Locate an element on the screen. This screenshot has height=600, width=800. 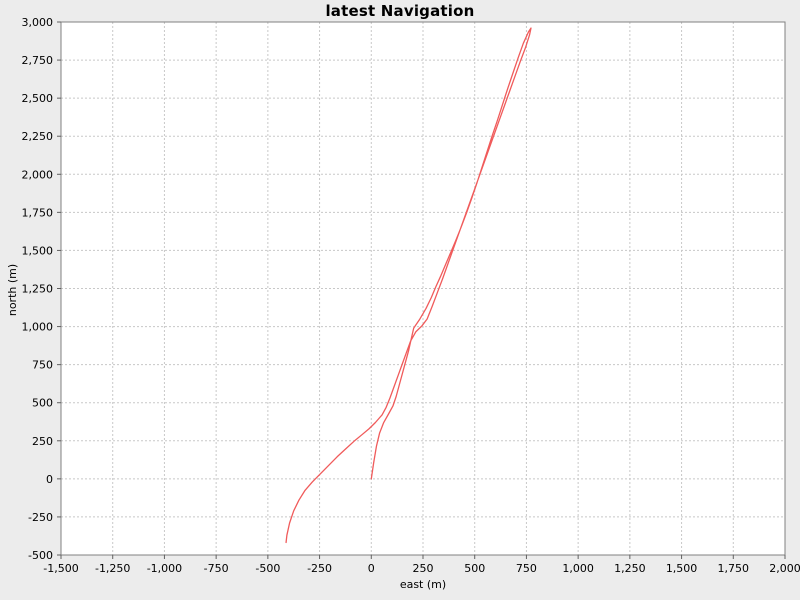
y-tick-label: 250 is located at coordinates (42, 441).